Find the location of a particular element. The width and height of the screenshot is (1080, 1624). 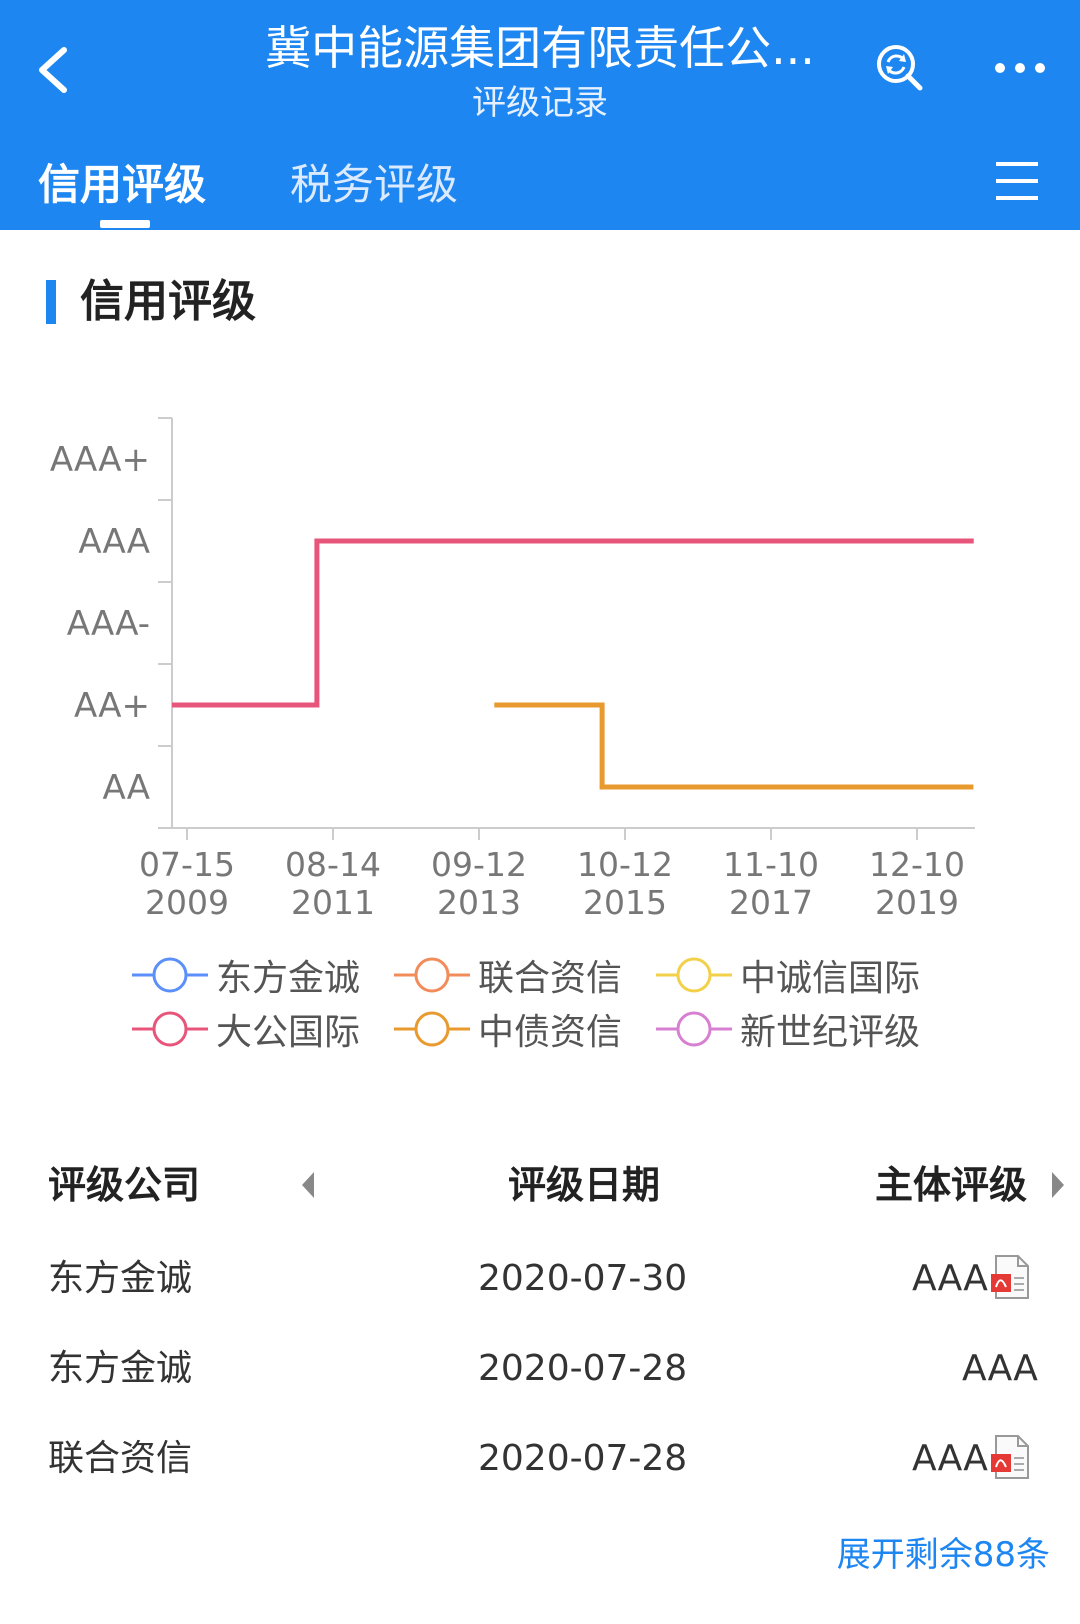

table-row: 东方金诚 2020-07-28 AAA is located at coordinates (540, 1370).